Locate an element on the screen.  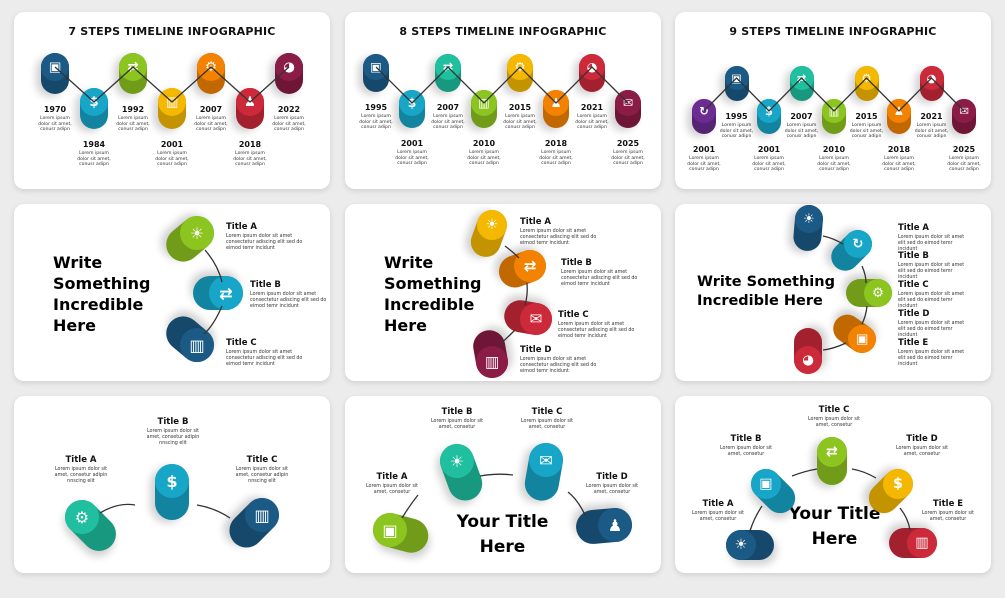
cycle-icon: ↻ is located at coordinates (858, 244).